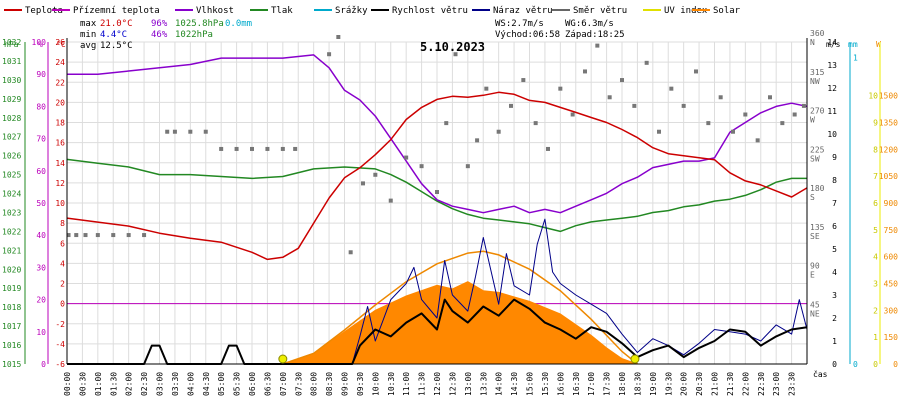 The image size is (900, 400). Describe the element at coordinates (60, 344) in the screenshot. I see `temperature-tick-label: -4` at that location.